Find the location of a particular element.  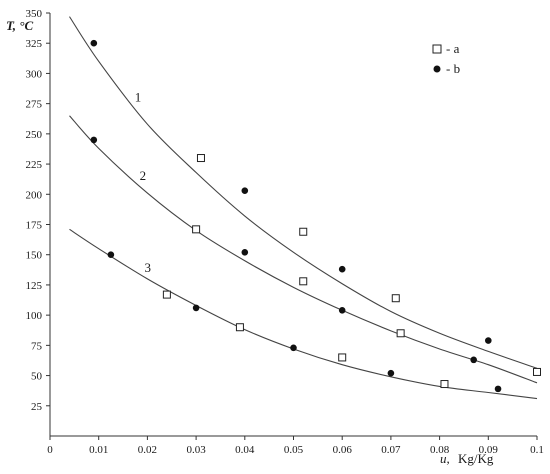

x-axis-variable: u, is located at coordinates (445, 458).